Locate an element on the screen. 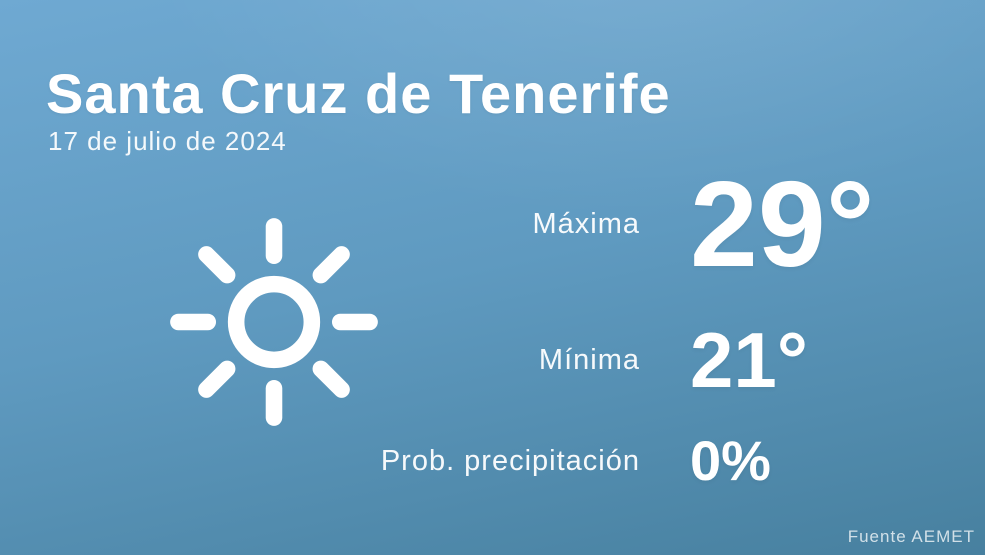 The width and height of the screenshot is (985, 555). precip-prob-row: Prob. precipitación 0% is located at coordinates (630, 461).